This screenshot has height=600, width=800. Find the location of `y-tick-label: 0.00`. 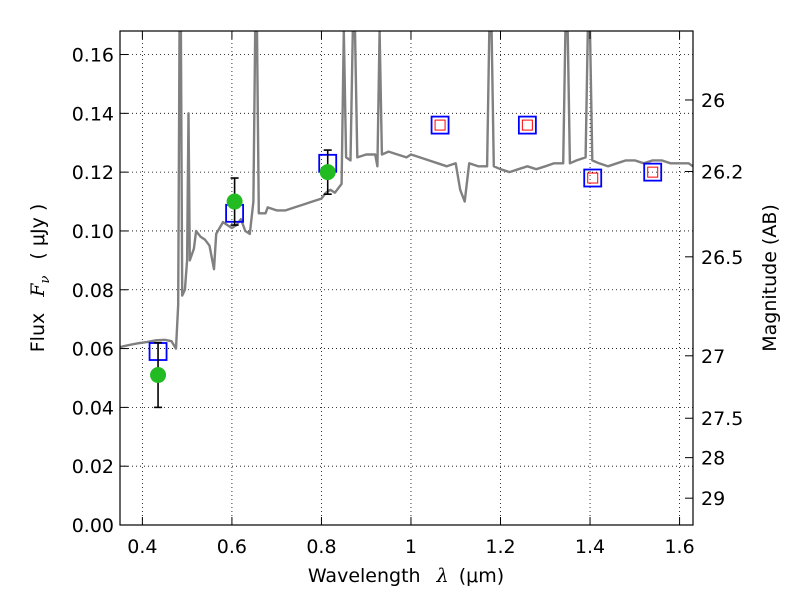

y-tick-label: 0.00 is located at coordinates (93, 526).